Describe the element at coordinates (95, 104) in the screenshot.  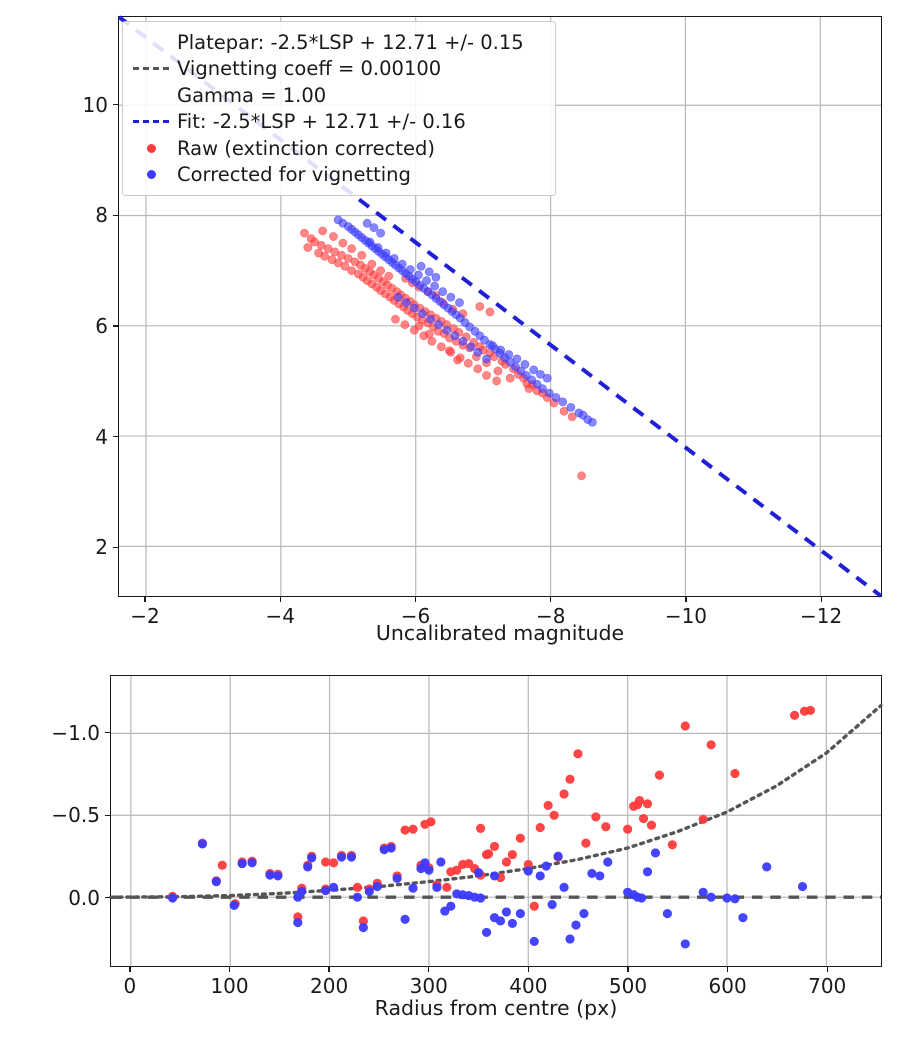
I see `y-tick-label: 10` at that location.